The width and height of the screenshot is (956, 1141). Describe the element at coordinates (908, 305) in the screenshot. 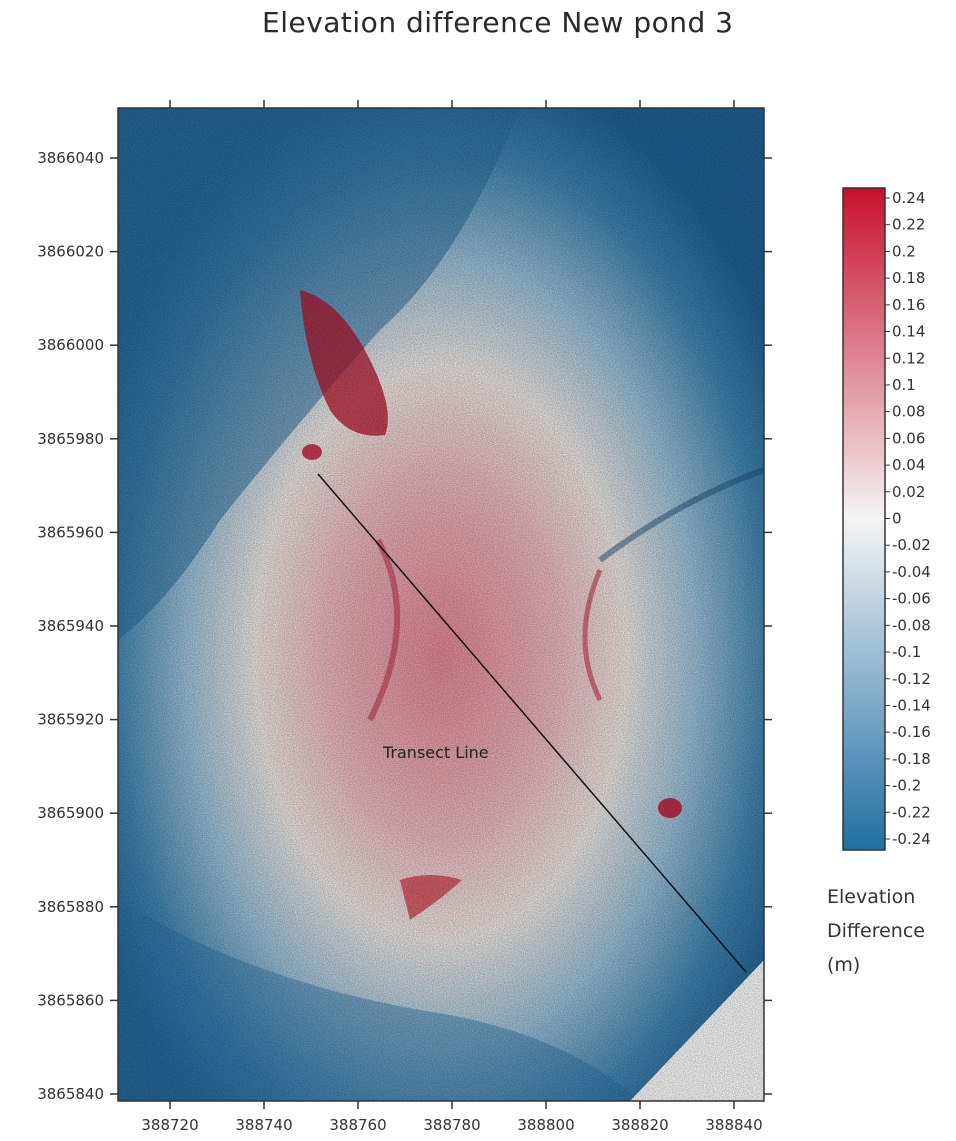

I see `colorbar-tick-label: 0.16` at that location.